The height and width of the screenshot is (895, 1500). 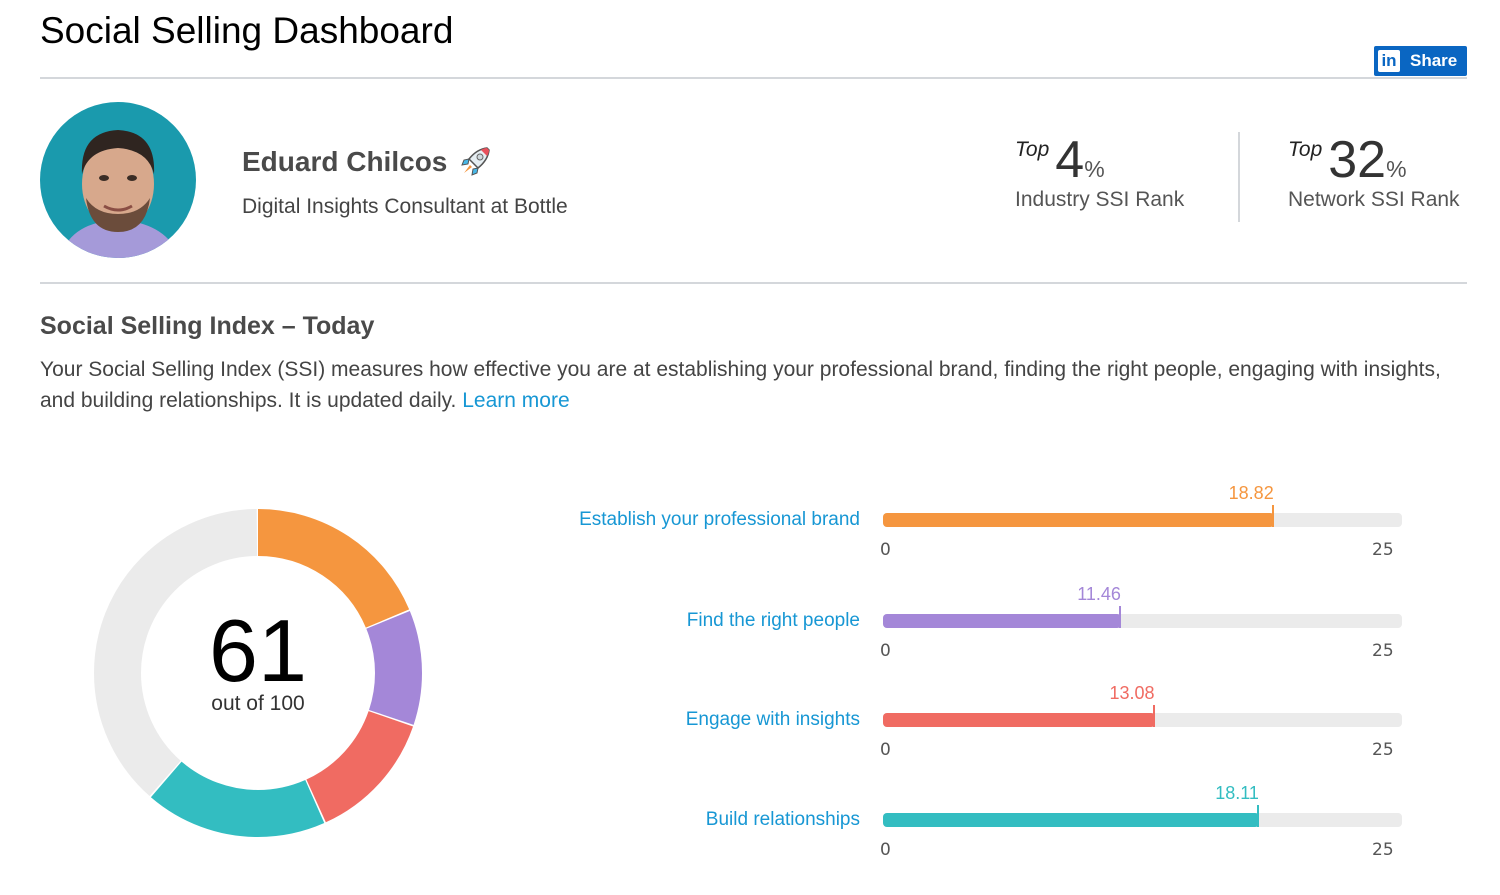 I want to click on profile-name-text: Eduard Chilcos, so click(x=345, y=161).